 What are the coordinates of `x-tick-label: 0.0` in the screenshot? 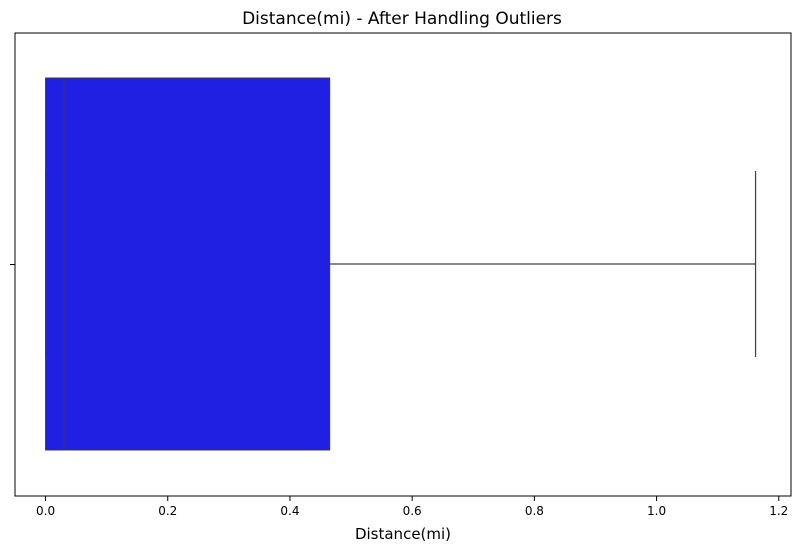 It's located at (45, 511).